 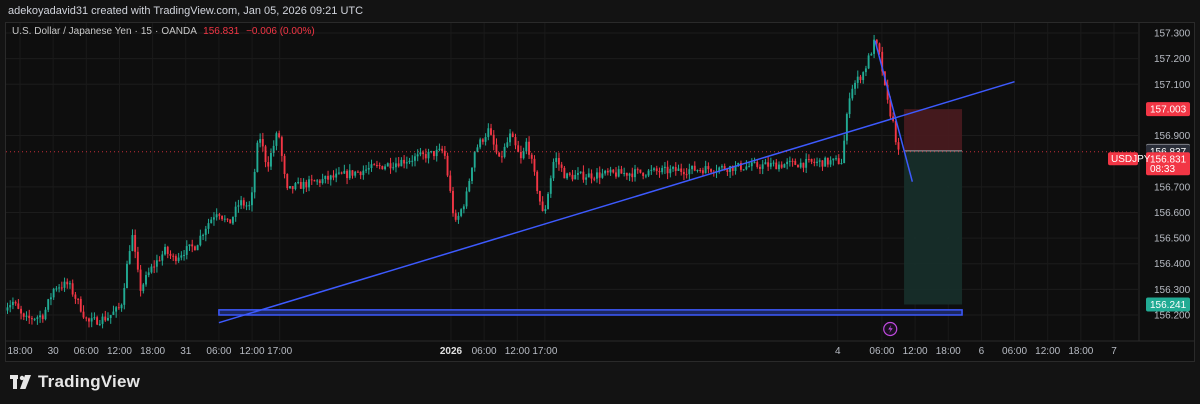 What do you see at coordinates (933, 130) in the screenshot?
I see `stop-loss-zone` at bounding box center [933, 130].